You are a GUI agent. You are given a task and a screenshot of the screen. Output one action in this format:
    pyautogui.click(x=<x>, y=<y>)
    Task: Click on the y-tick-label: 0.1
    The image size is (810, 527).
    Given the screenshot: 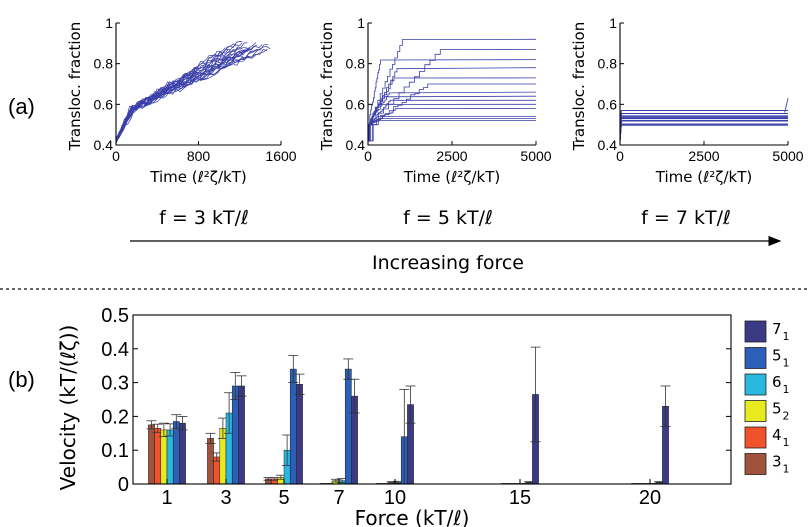 What is the action you would take?
    pyautogui.click(x=115, y=451)
    